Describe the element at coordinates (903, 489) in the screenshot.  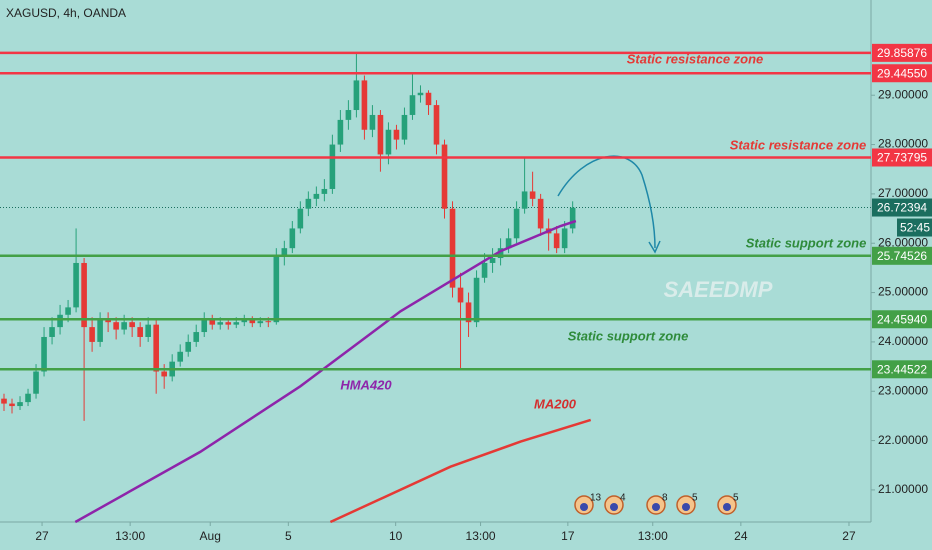
I see `y-tick-label: 21.00000` at that location.